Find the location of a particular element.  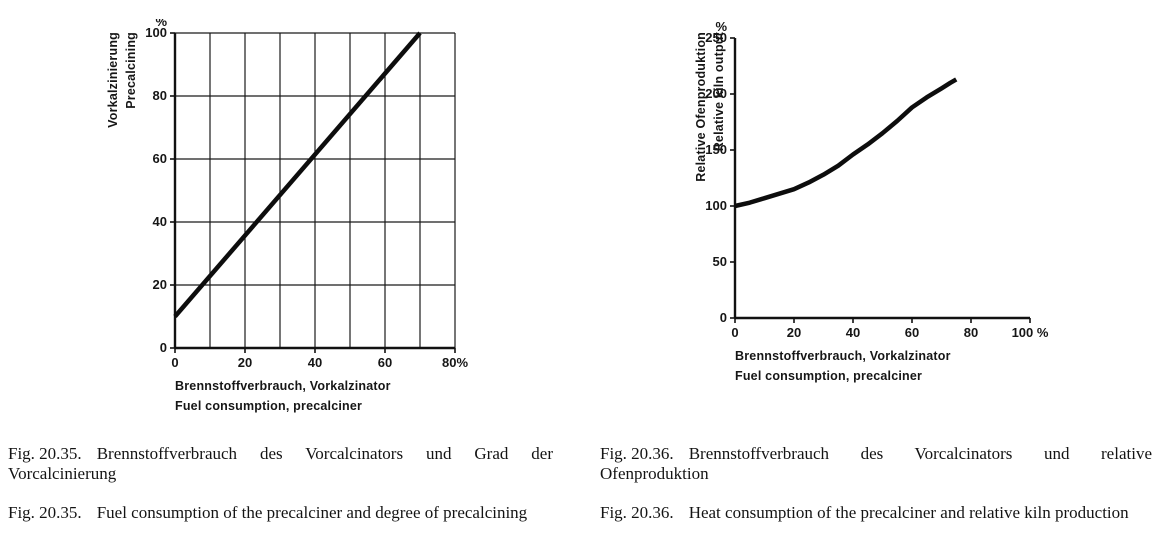

y-axis-title-de: Vorkalzinierung is located at coordinates (113, 80).